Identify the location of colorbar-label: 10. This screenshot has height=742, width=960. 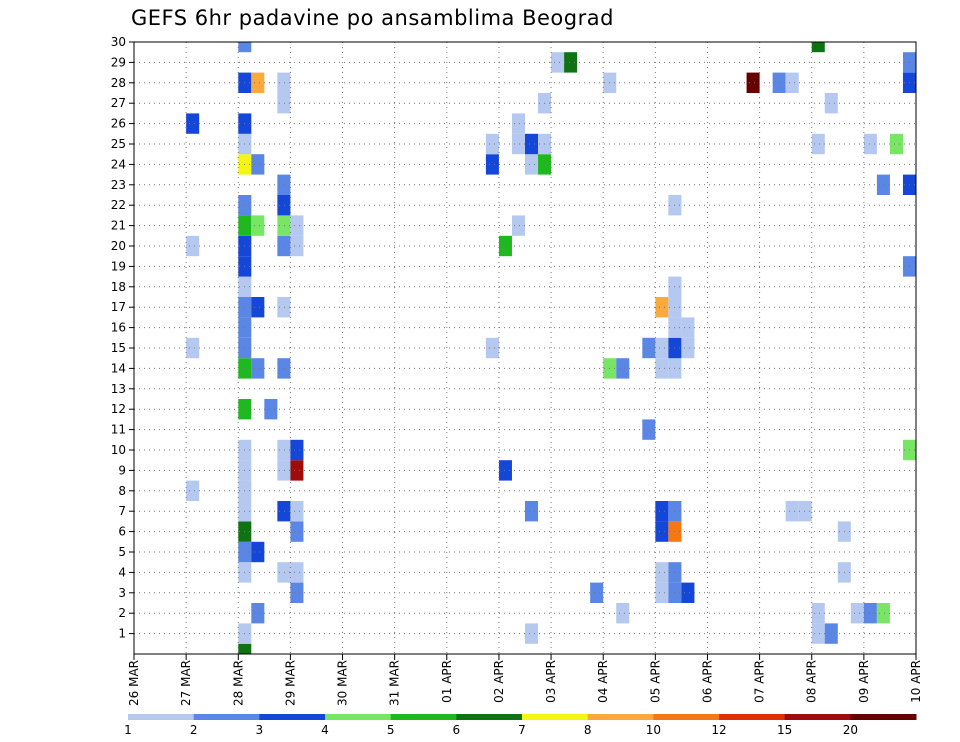
(653, 730).